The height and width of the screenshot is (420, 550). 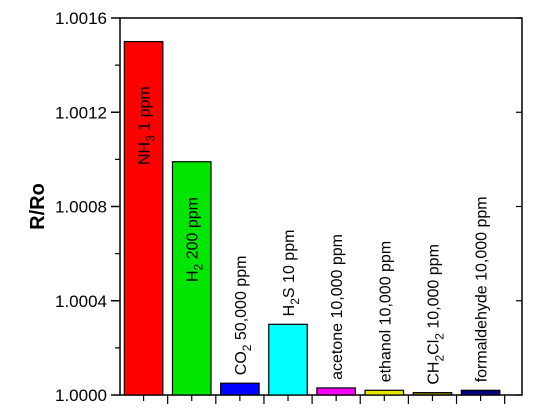 I want to click on x-axis, so click(x=324, y=399).